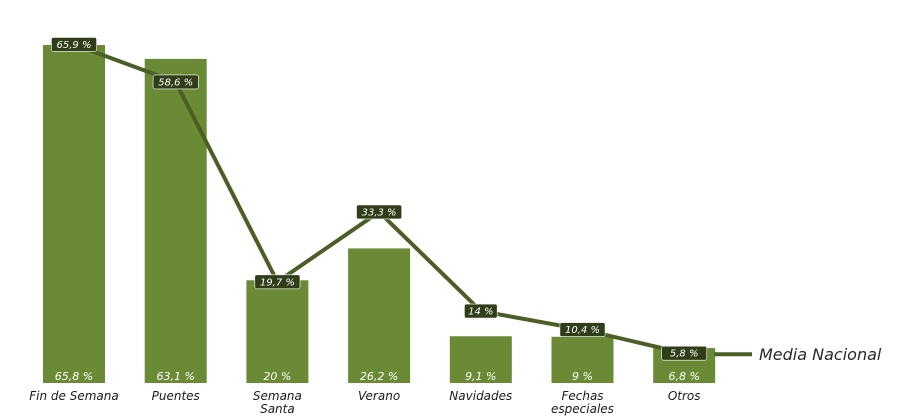 This screenshot has height=419, width=905. Describe the element at coordinates (379, 396) in the screenshot. I see `category-label: Verano` at that location.